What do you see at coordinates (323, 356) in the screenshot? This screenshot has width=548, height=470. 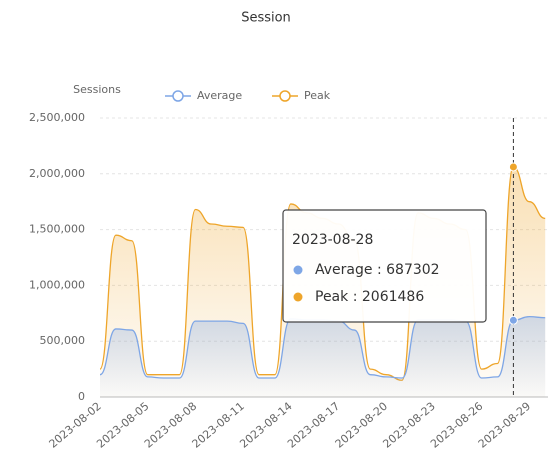 I see `area` at bounding box center [323, 356].